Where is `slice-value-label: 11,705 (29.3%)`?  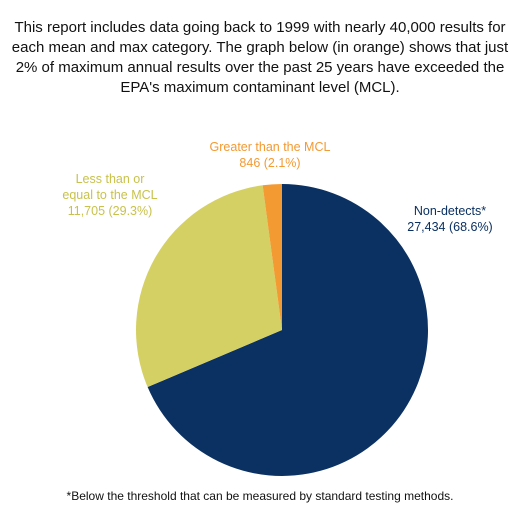
slice-value-label: 11,705 (29.3%) is located at coordinates (110, 211).